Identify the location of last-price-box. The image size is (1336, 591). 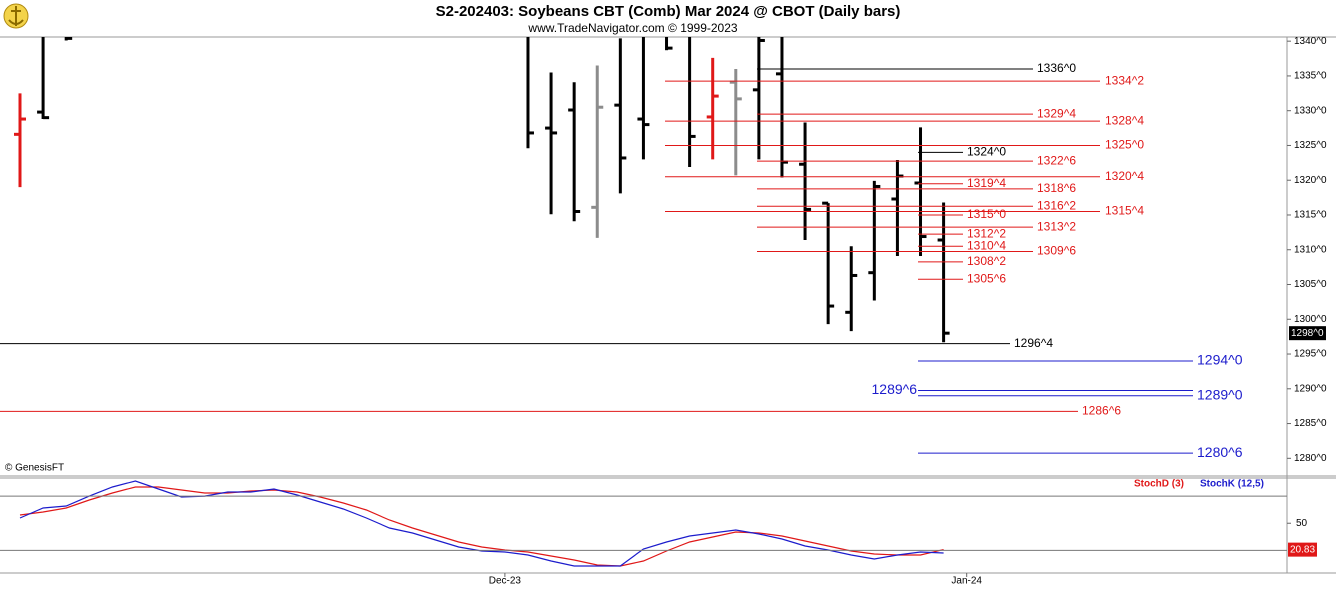
(1307, 333).